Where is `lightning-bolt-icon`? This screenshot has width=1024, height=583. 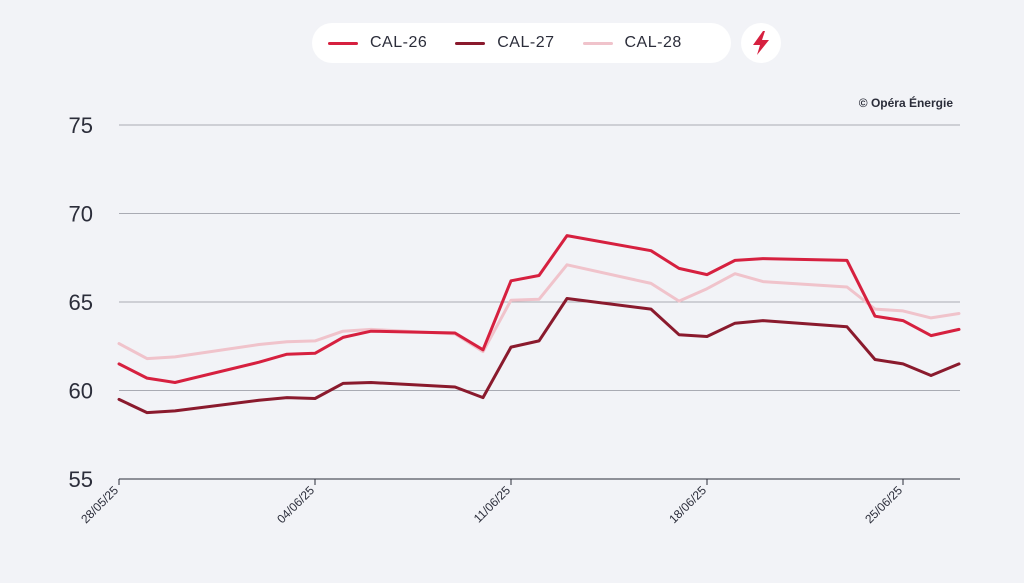 lightning-bolt-icon is located at coordinates (761, 43).